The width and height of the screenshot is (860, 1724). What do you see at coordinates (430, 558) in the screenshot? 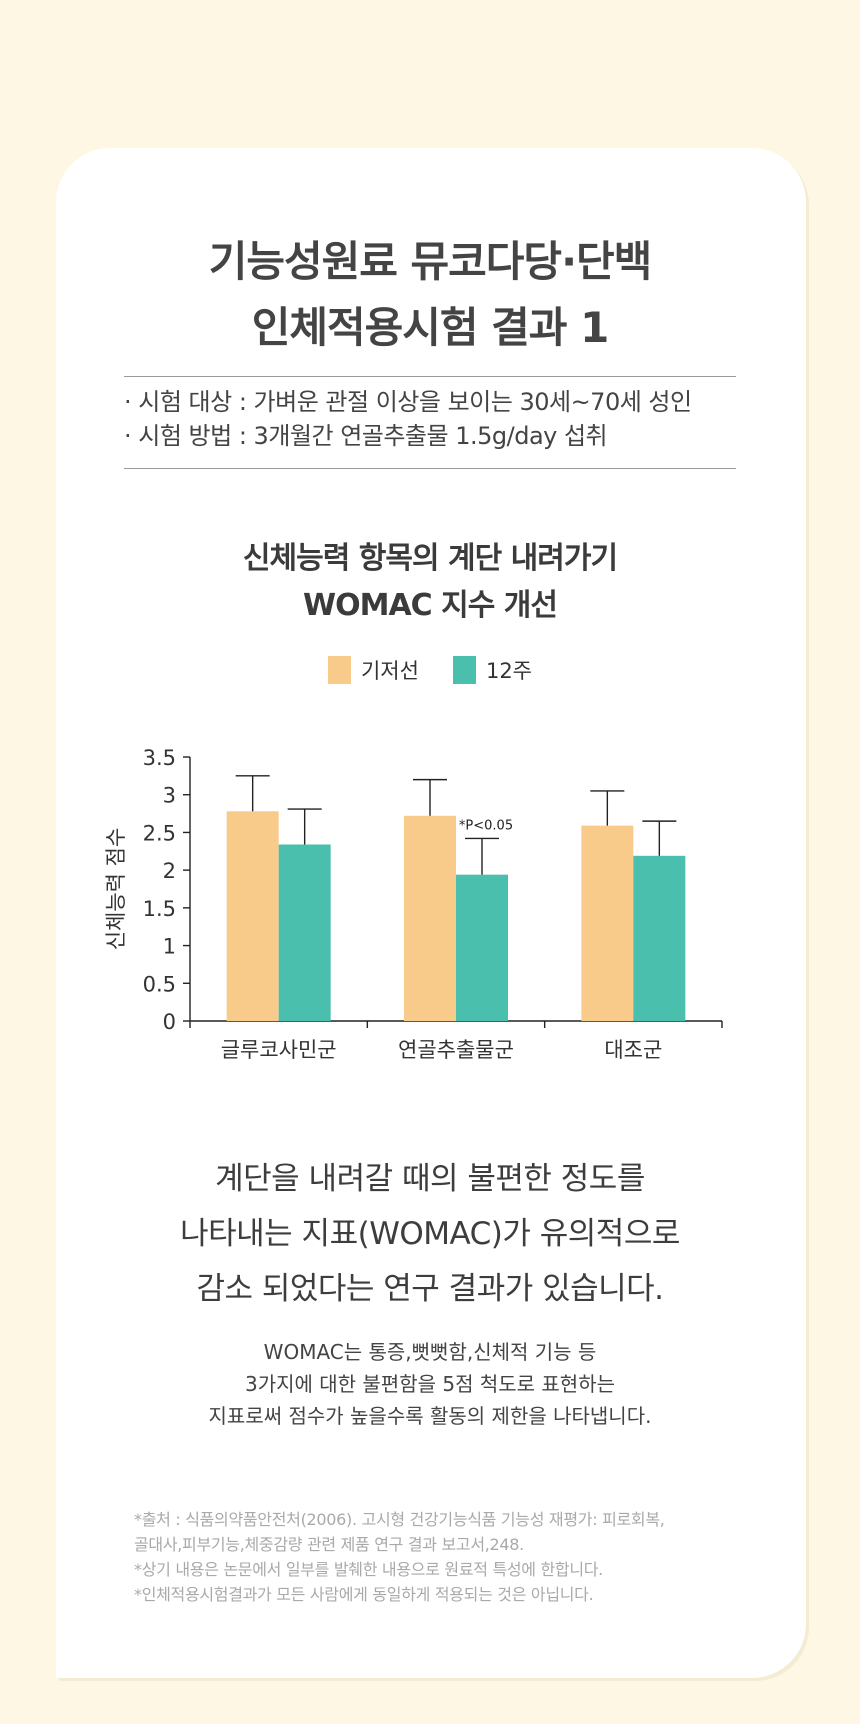
I see `chart-title: 신체능력 항목의 계단 내려가기` at bounding box center [430, 558].